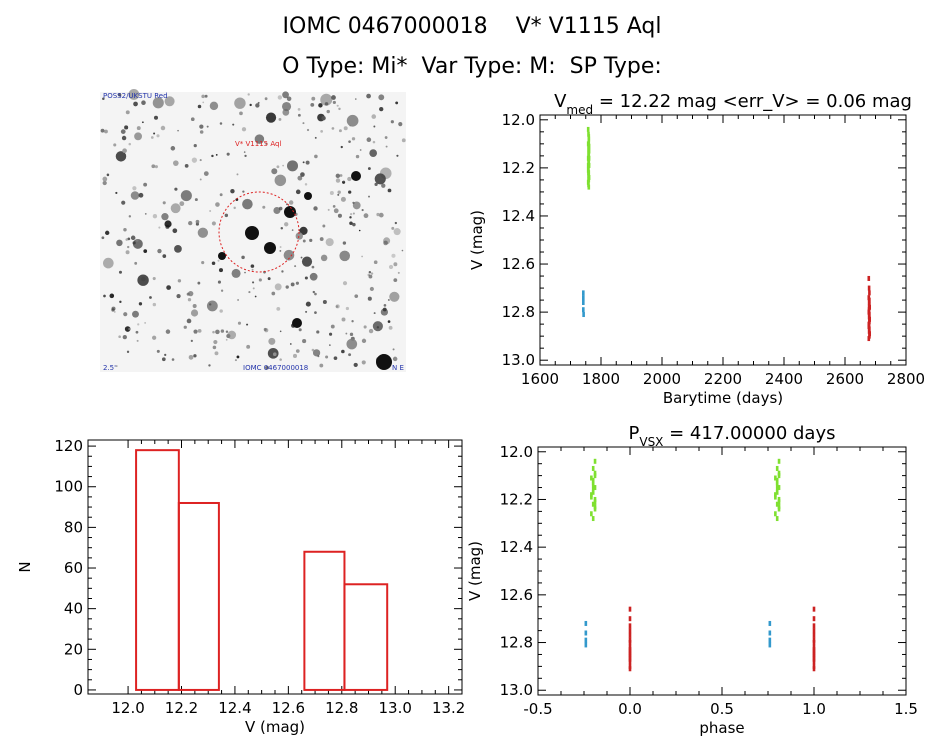 Image resolution: width=944 pixels, height=747 pixels. I want to click on lightcurve-title: Vmed = 12.22 mag <err_V> = 0.06 mag, so click(733, 104).